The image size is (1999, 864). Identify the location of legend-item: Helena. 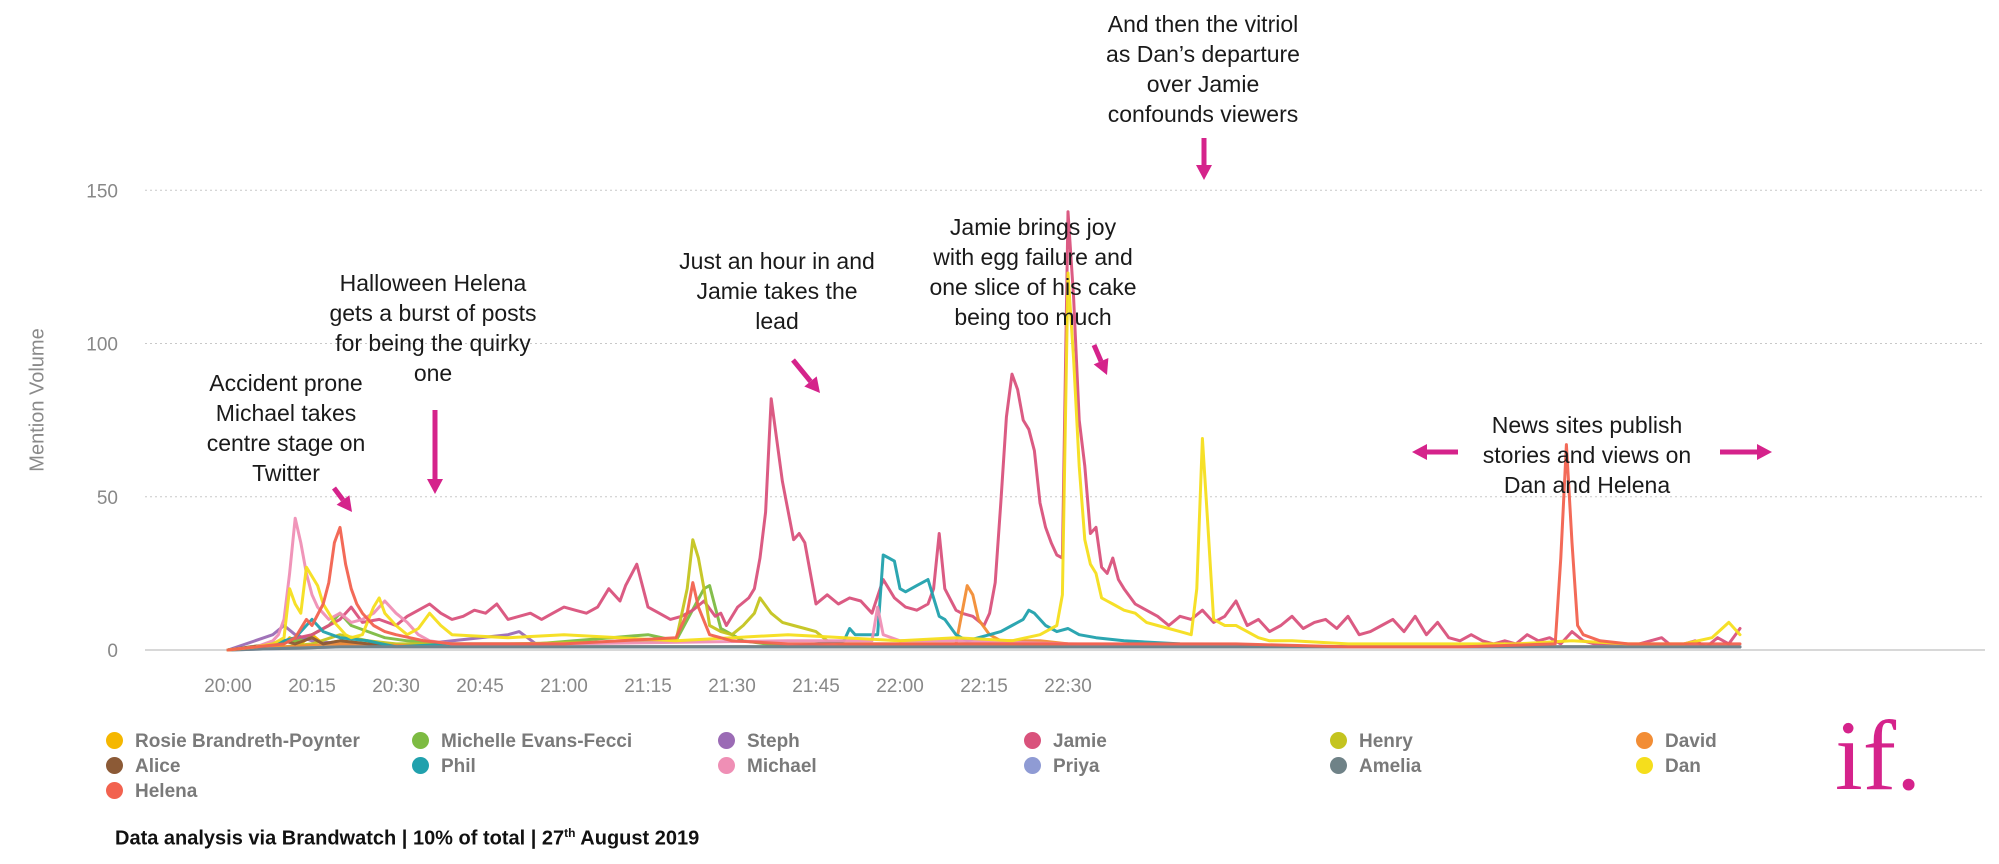
(151, 792).